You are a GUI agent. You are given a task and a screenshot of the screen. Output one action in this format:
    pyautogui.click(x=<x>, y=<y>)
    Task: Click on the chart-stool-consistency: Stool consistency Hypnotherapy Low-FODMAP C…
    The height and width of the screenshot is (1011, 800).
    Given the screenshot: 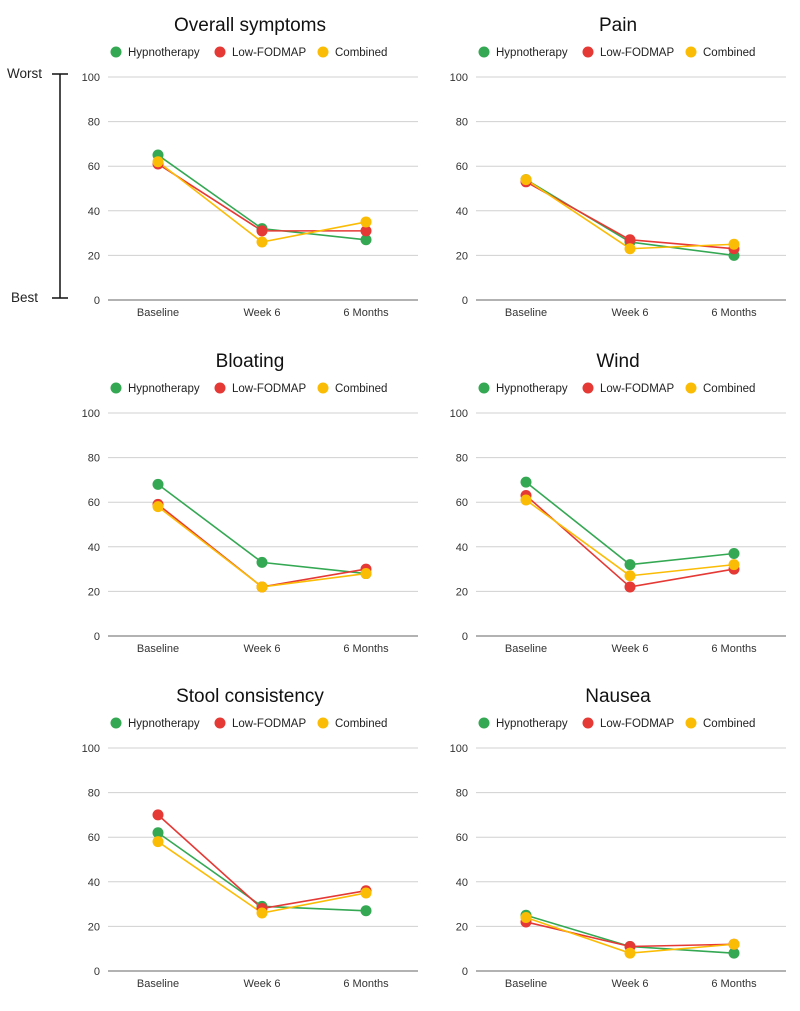 What is the action you would take?
    pyautogui.click(x=250, y=838)
    